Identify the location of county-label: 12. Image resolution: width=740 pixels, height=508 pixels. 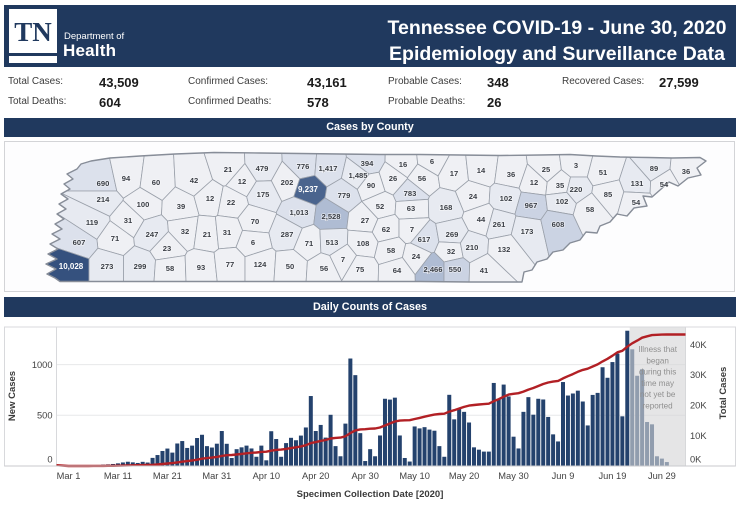
(210, 198).